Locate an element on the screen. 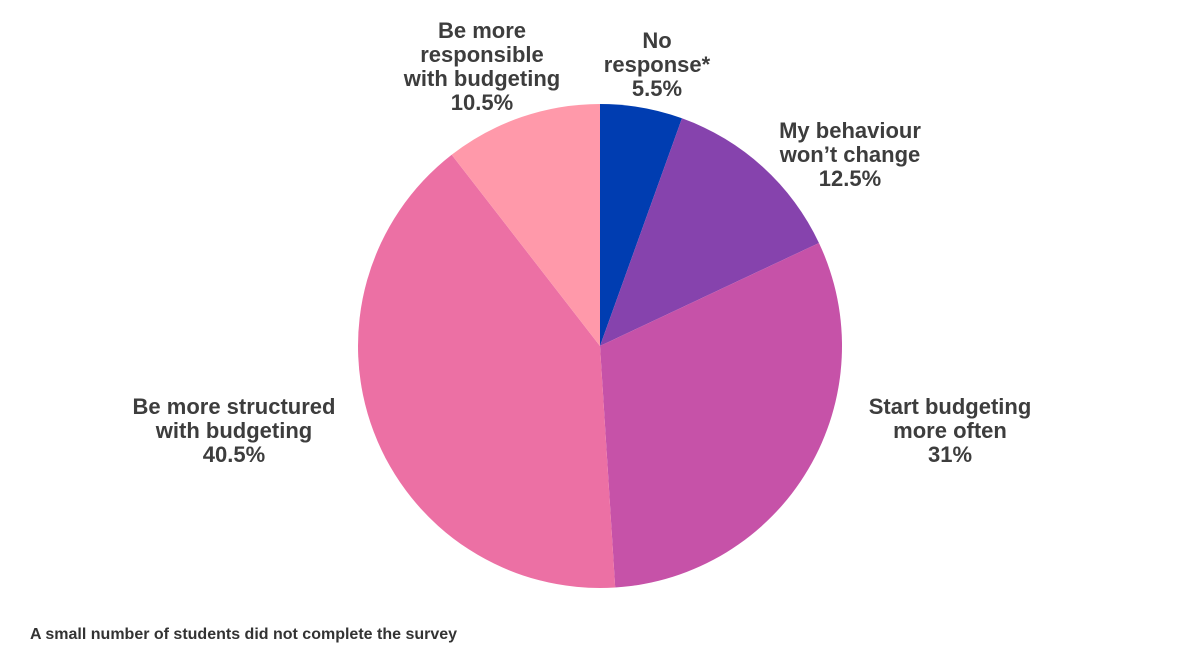 This screenshot has height=667, width=1200. slice-category-label: Be more structured is located at coordinates (234, 406).